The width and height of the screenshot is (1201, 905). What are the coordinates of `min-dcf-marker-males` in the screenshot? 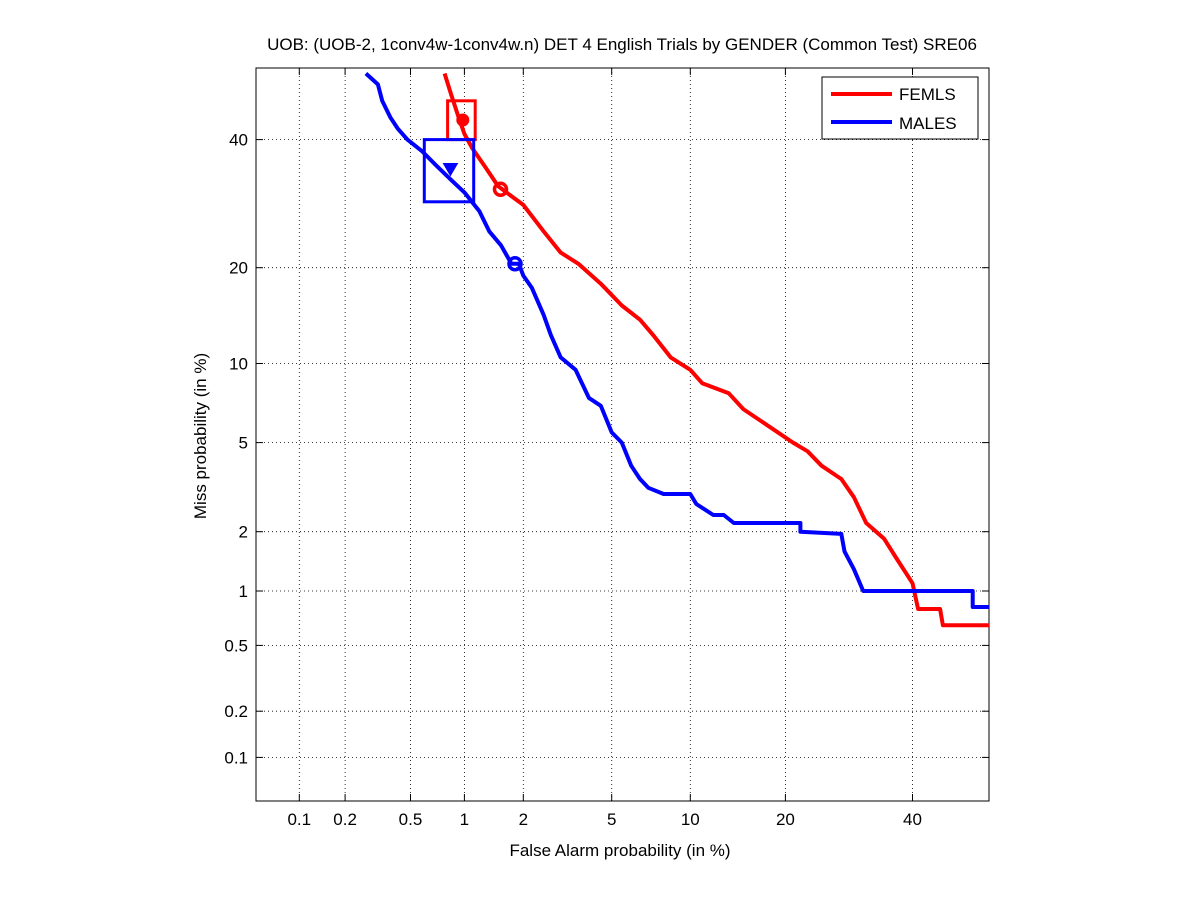 It's located at (450, 169).